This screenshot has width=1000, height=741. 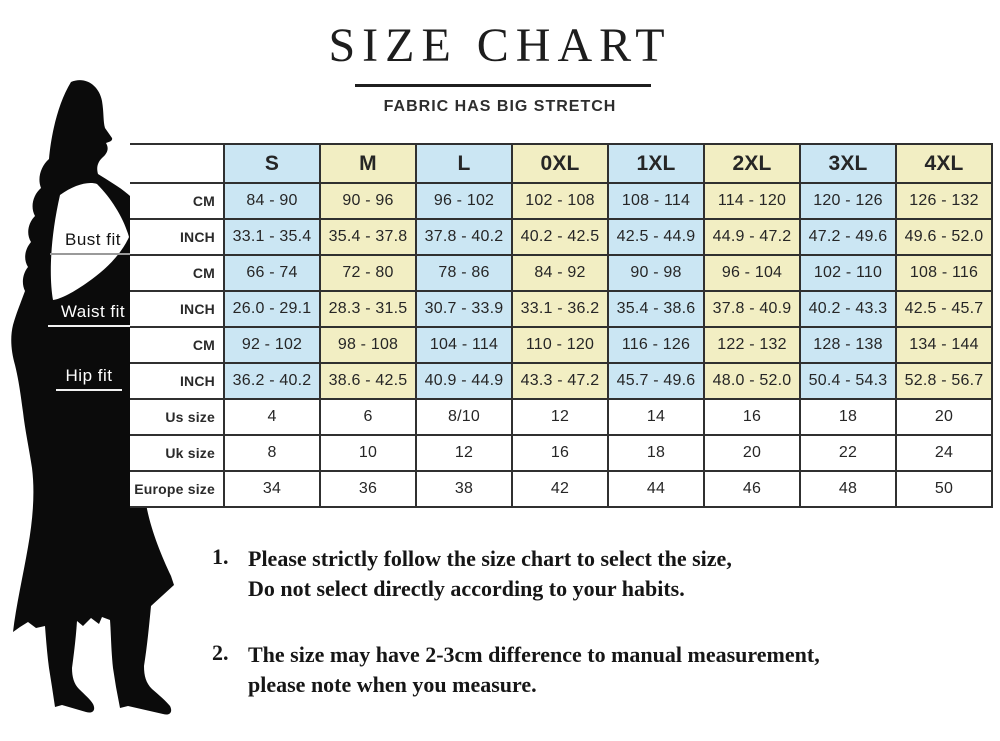 What do you see at coordinates (272, 453) in the screenshot?
I see `table-cell: 8` at bounding box center [272, 453].